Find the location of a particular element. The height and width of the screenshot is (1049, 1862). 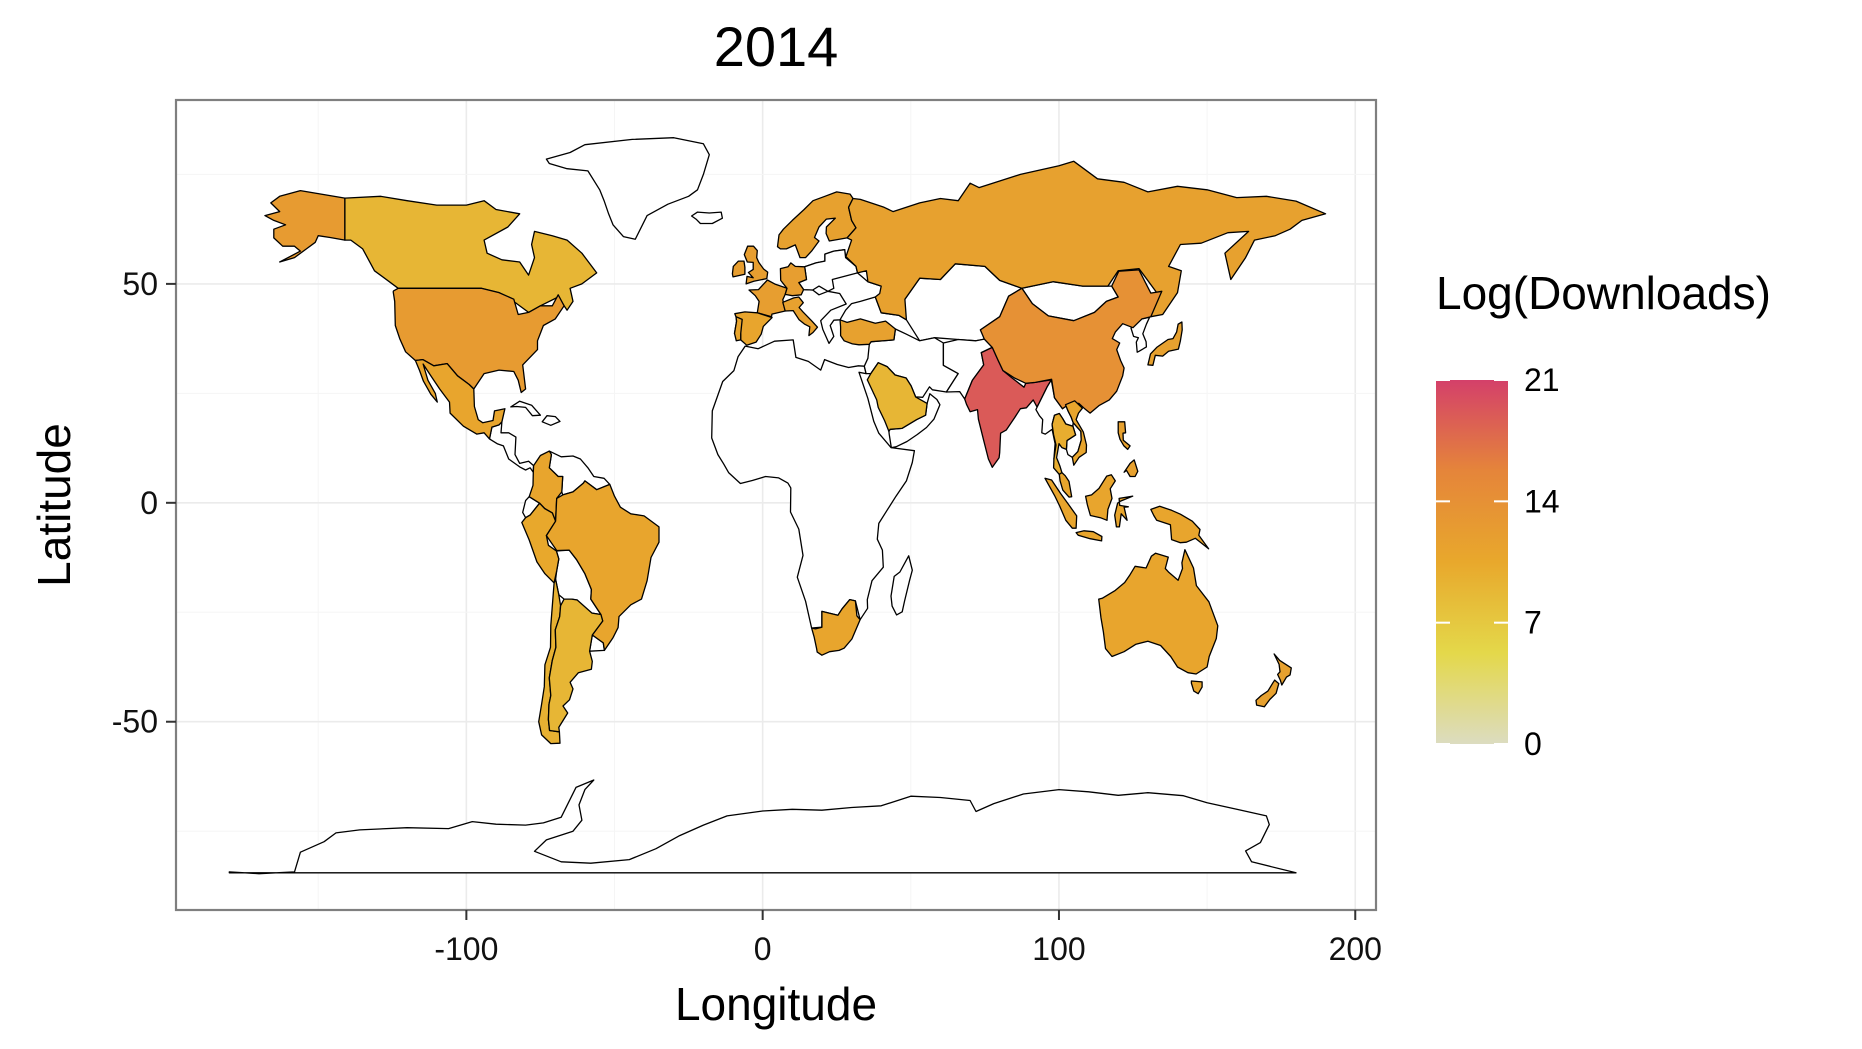

y-tick-label: -50 is located at coordinates (135, 722).